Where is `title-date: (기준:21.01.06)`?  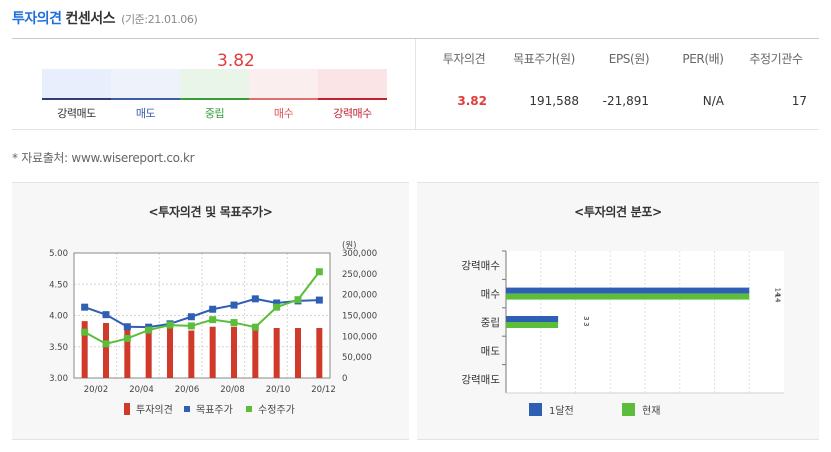
title-date: (기준:21.01.06) is located at coordinates (159, 19).